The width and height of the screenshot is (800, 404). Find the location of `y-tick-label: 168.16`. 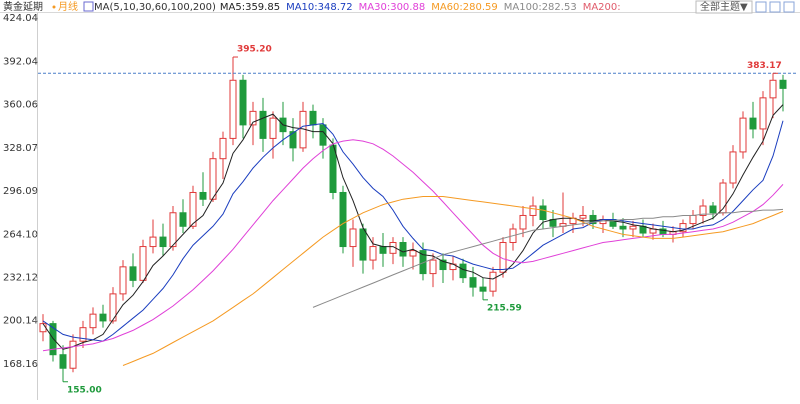

y-tick-label: 168.16 is located at coordinates (20, 364).